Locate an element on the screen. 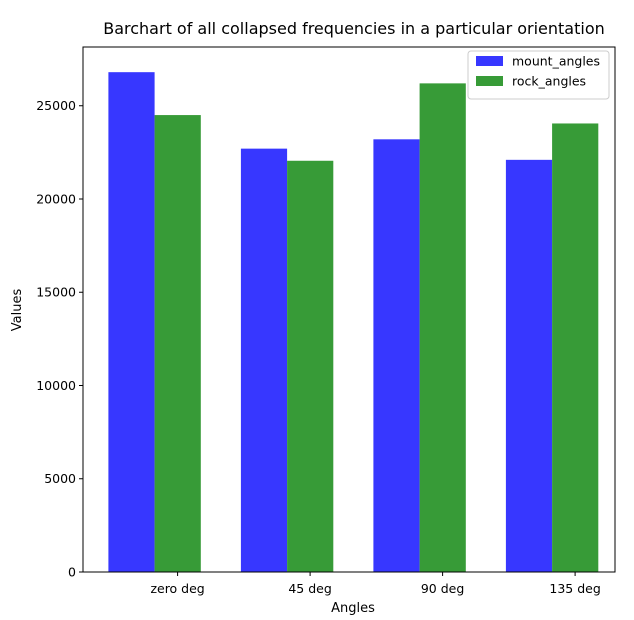  x-tick-label: zero deg is located at coordinates (177, 588).